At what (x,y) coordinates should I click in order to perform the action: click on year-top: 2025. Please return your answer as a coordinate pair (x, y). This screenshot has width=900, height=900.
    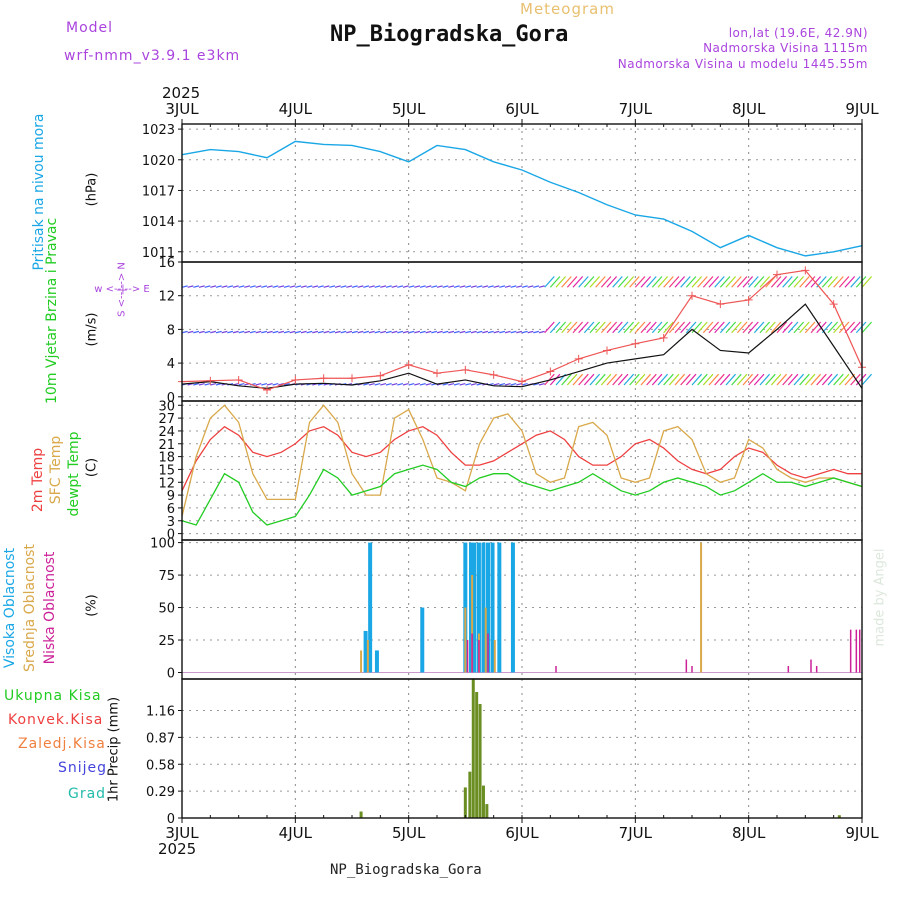
    Looking at the image, I should click on (181, 93).